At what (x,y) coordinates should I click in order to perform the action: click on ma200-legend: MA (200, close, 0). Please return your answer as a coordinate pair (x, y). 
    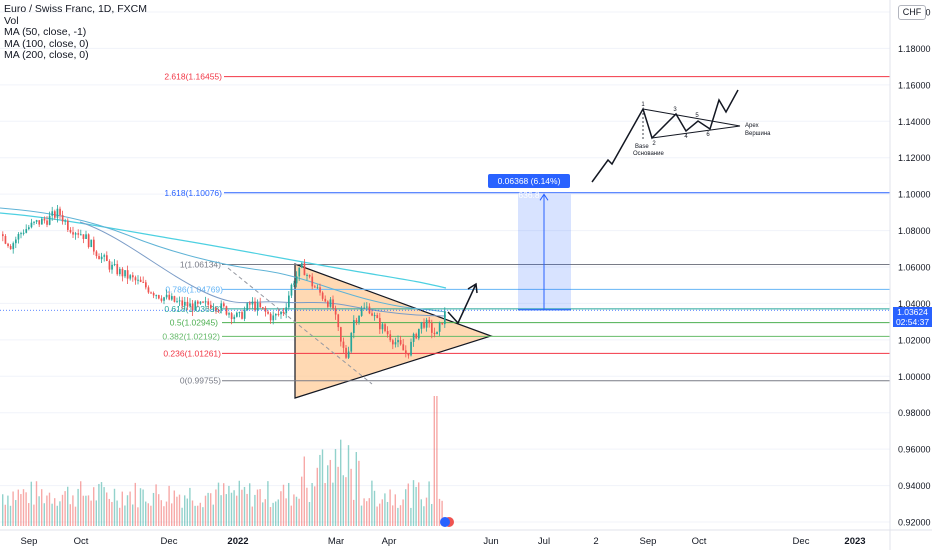
    Looking at the image, I should click on (46, 55).